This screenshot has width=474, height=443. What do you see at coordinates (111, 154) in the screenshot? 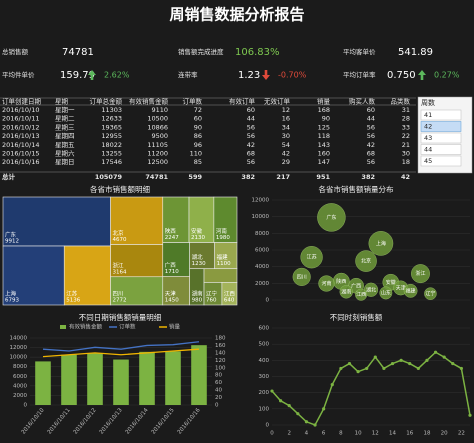
I see `table-cell: 13255` at bounding box center [111, 154].